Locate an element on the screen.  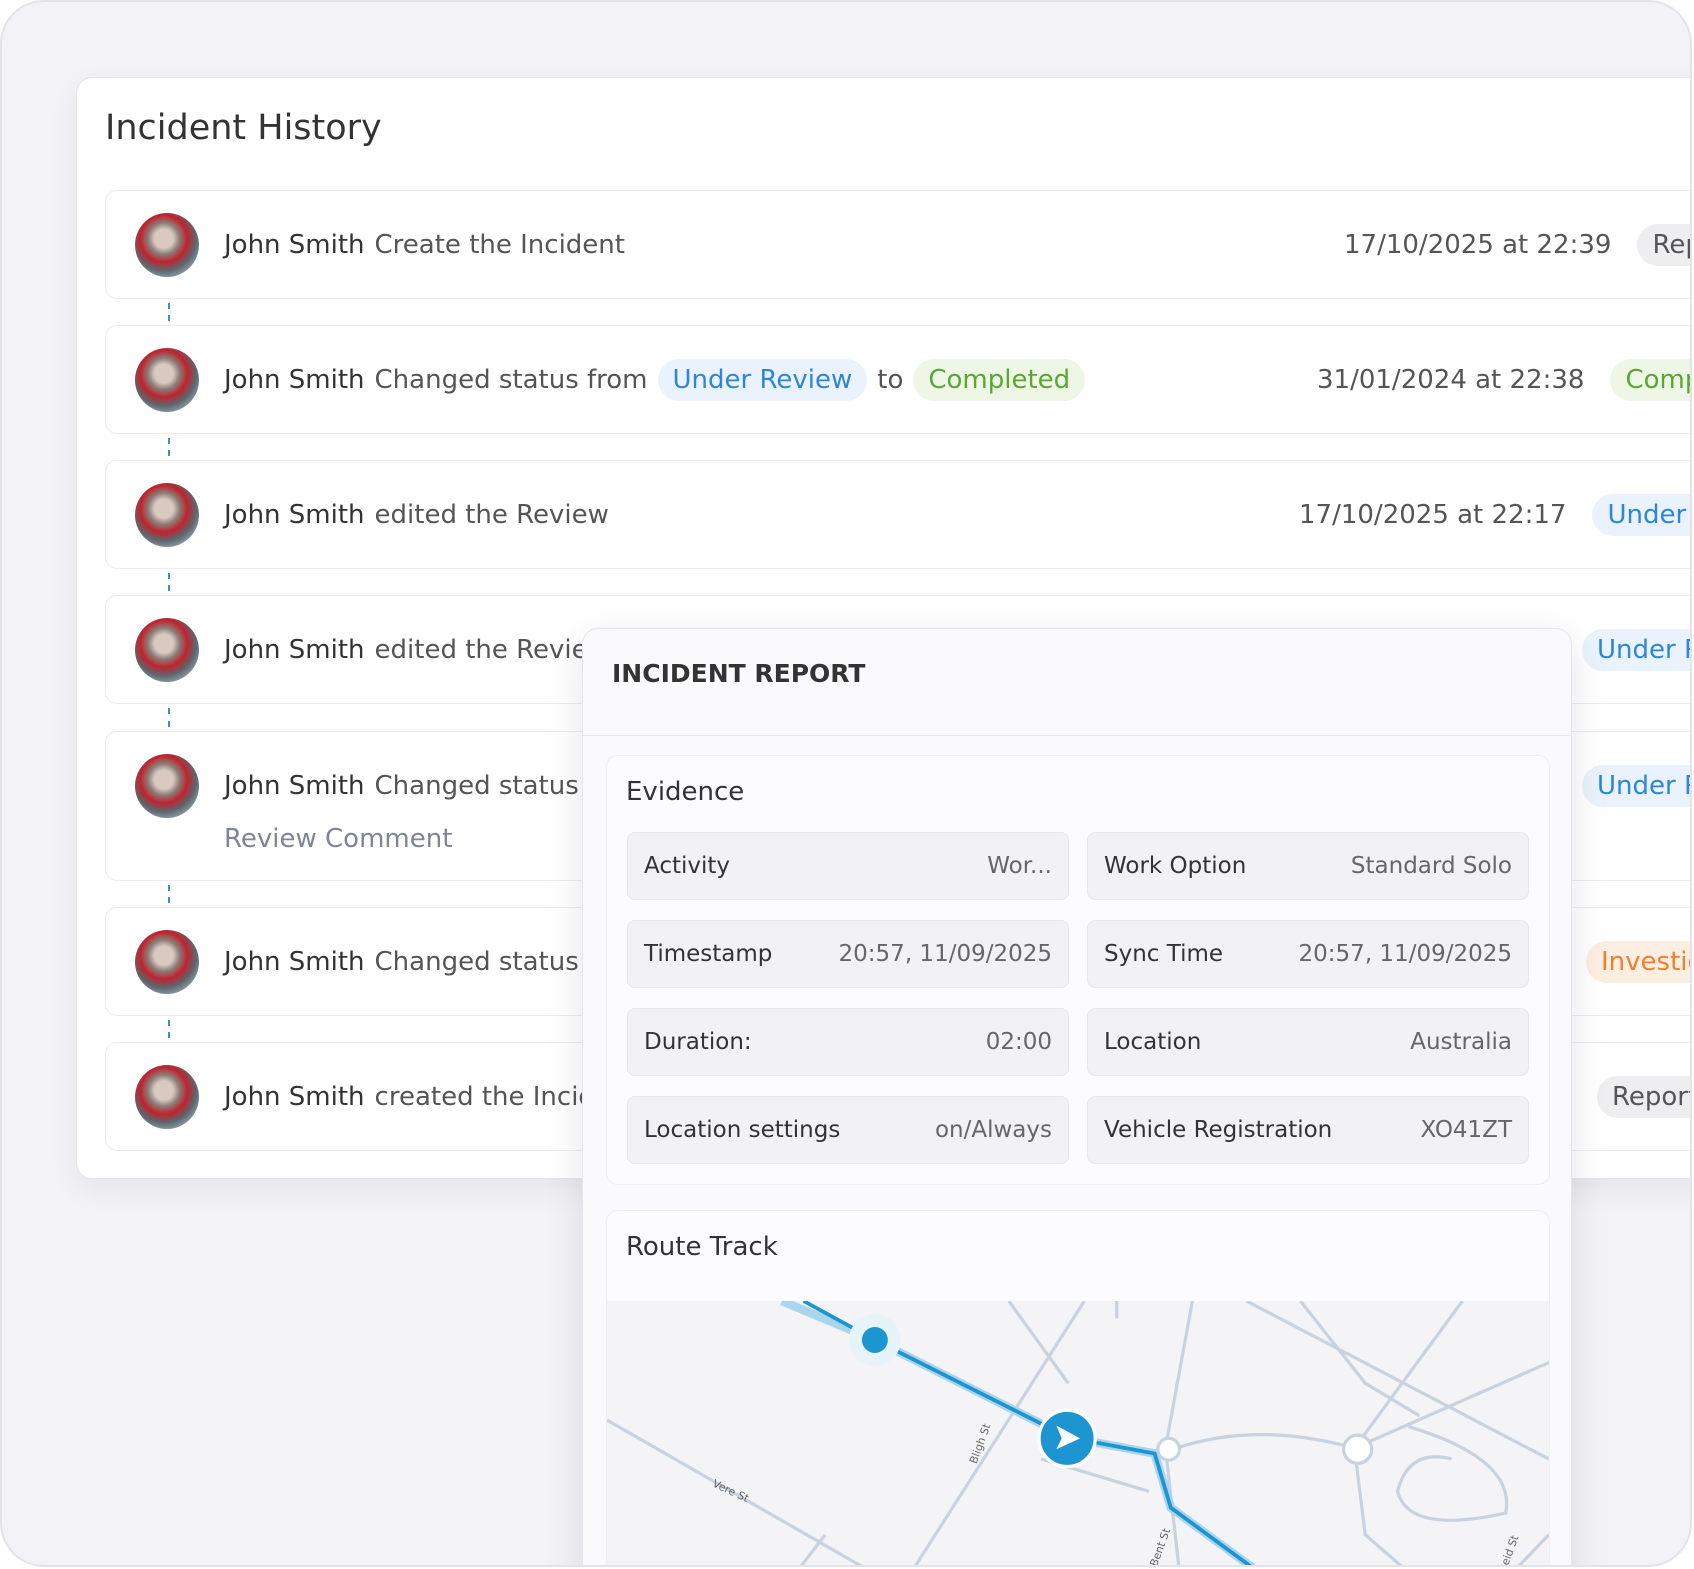
meta: Reported is located at coordinates (1643, 1097).